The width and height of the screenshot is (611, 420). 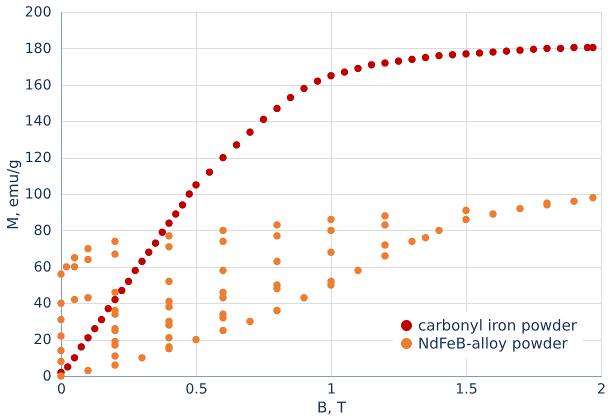 I want to click on y-tick-label: 40, so click(x=43, y=304).